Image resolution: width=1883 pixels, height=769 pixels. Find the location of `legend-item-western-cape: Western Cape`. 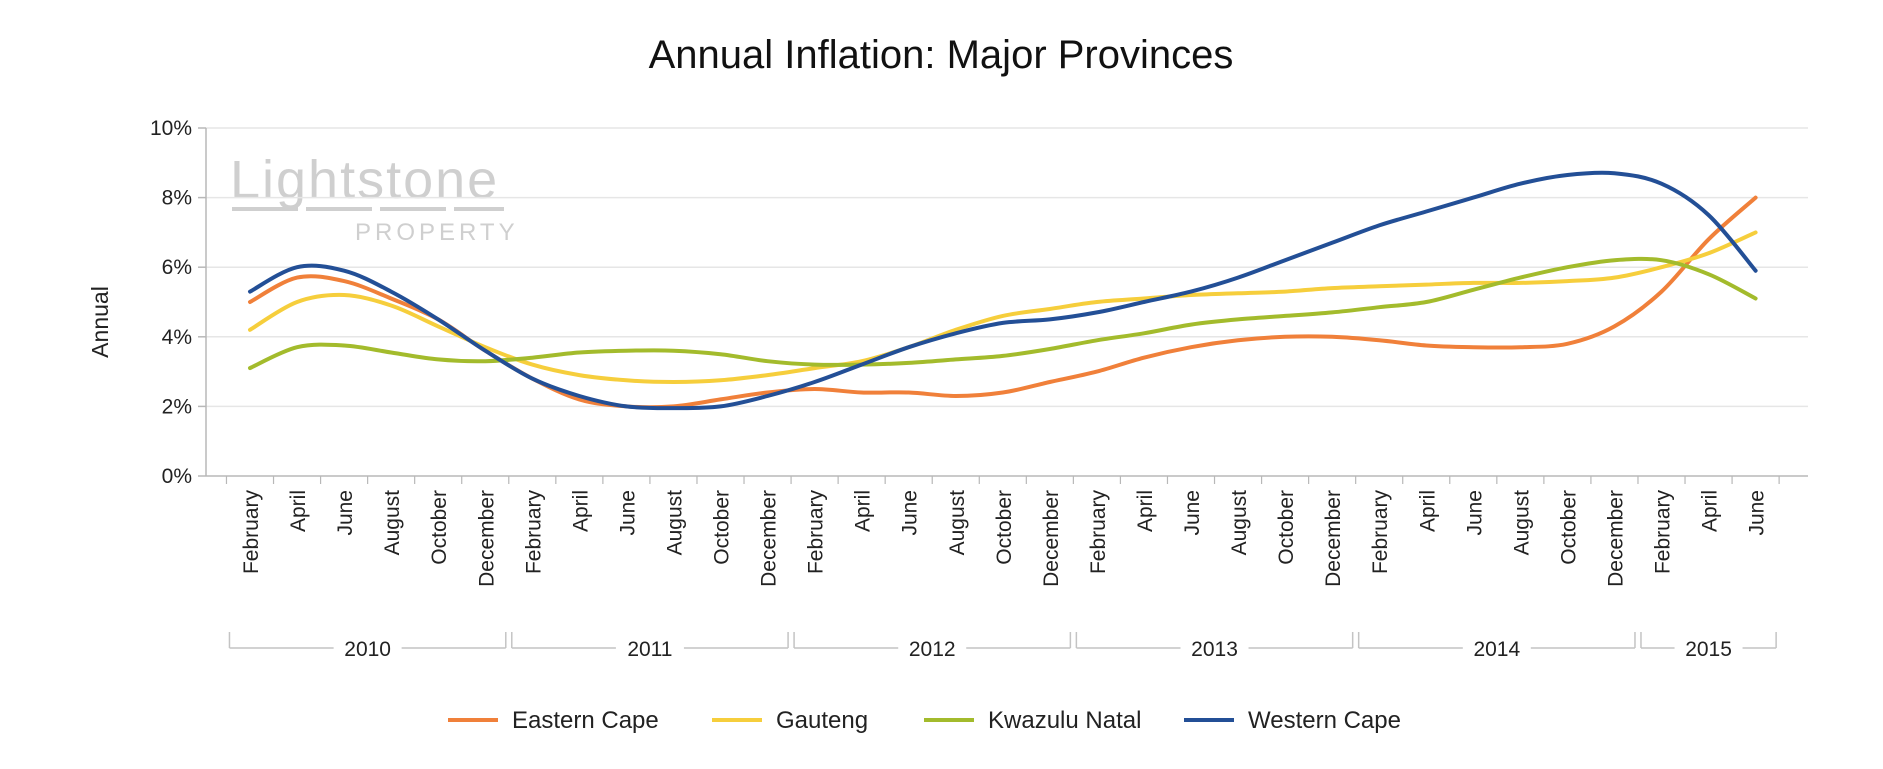

legend-item-western-cape: Western Cape is located at coordinates (1292, 720).